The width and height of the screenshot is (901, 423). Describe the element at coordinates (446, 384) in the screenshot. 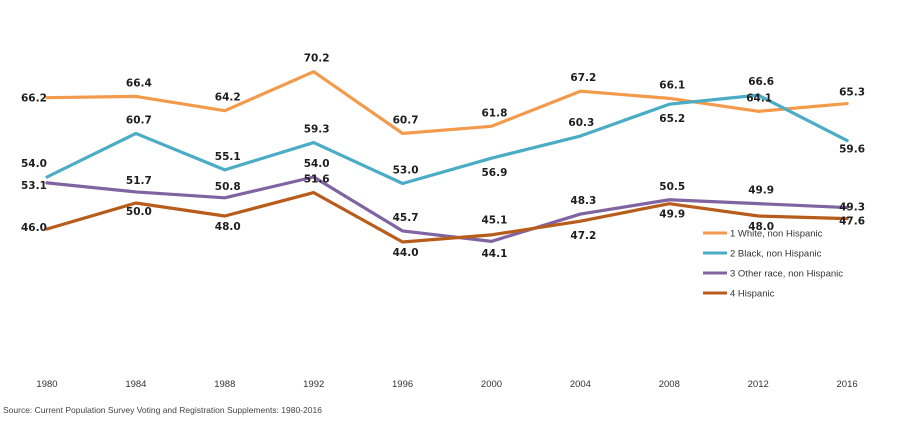

I see `x-axis-ticks: 1980 1984 1988 1992 1996 2000 2004 2008 2012 2016` at that location.